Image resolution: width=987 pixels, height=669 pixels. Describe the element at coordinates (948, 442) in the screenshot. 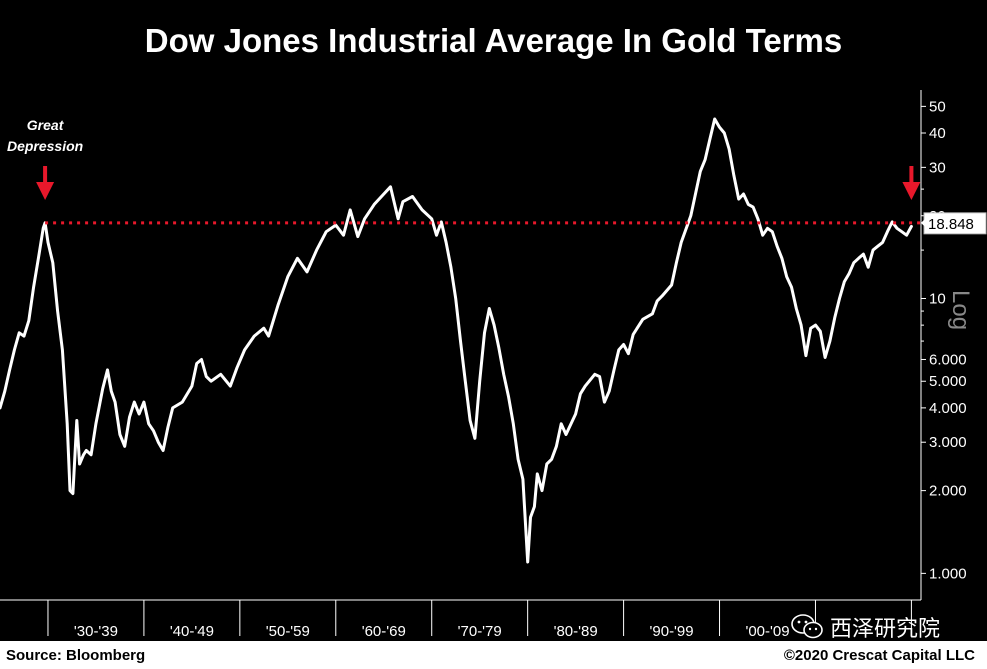

I see `y-tick-label: 3.000` at that location.